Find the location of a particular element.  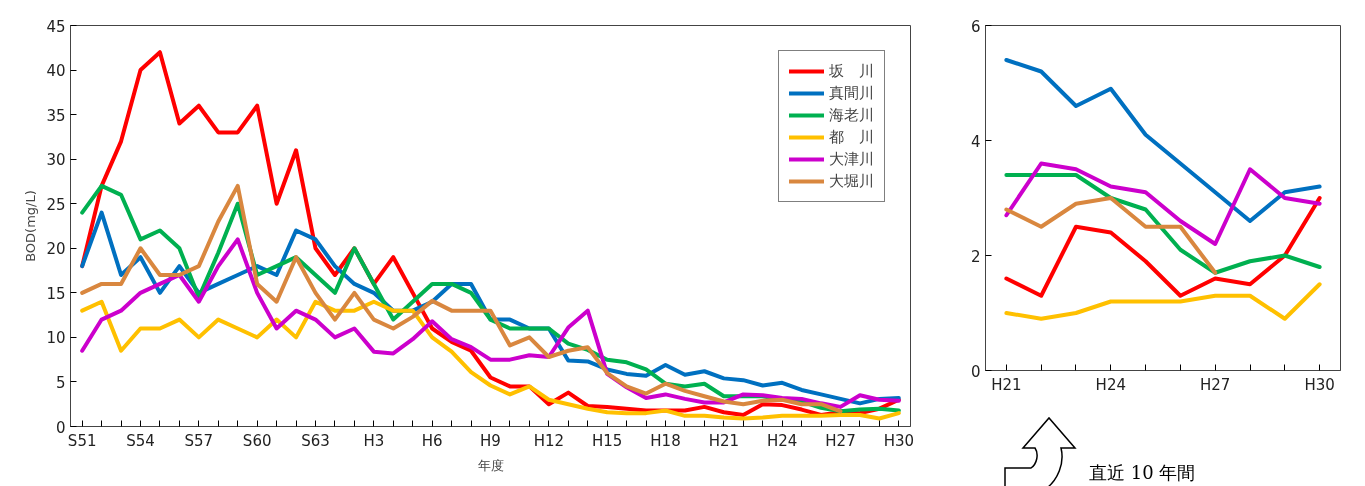

y-tick-label: 25 is located at coordinates (56, 204).